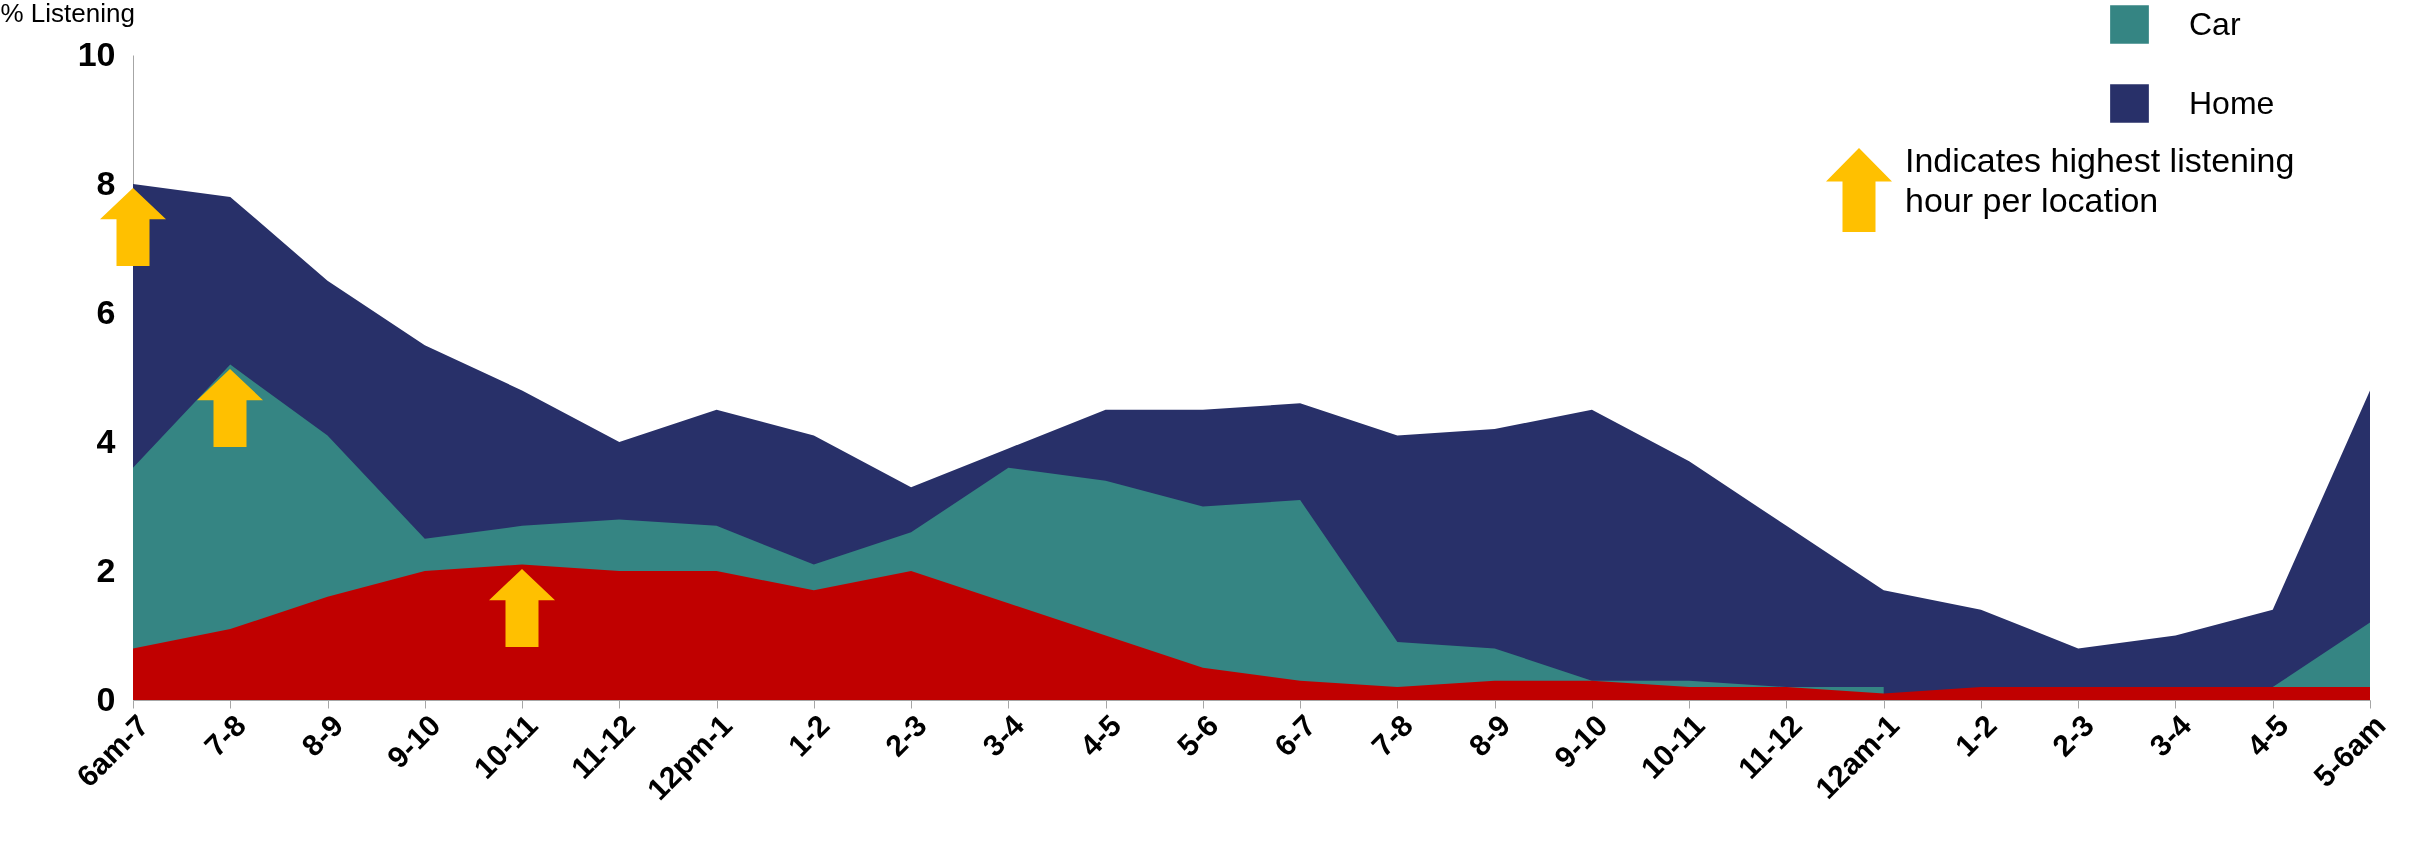 The height and width of the screenshot is (844, 2410). Describe the element at coordinates (106, 440) in the screenshot. I see `y-tick-label: 4` at that location.